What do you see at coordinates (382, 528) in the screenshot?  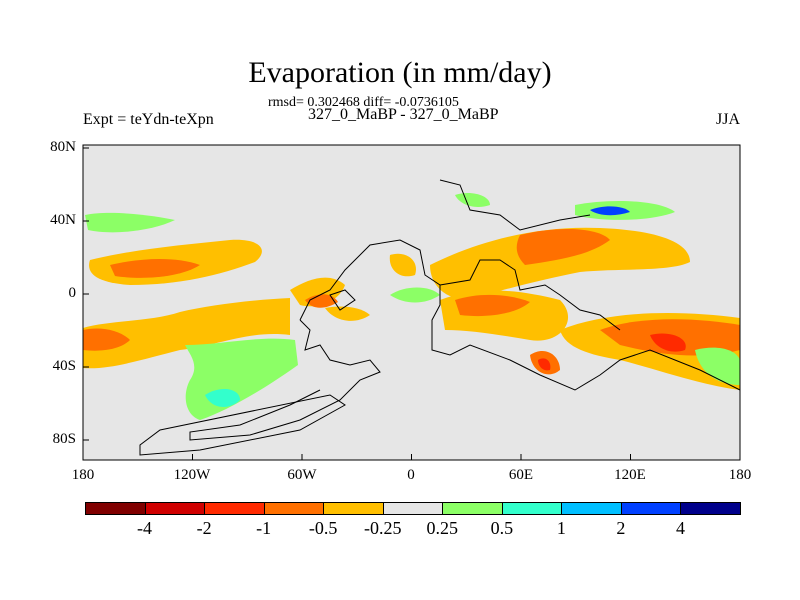 I see `colorbar-label: -0.25` at bounding box center [382, 528].